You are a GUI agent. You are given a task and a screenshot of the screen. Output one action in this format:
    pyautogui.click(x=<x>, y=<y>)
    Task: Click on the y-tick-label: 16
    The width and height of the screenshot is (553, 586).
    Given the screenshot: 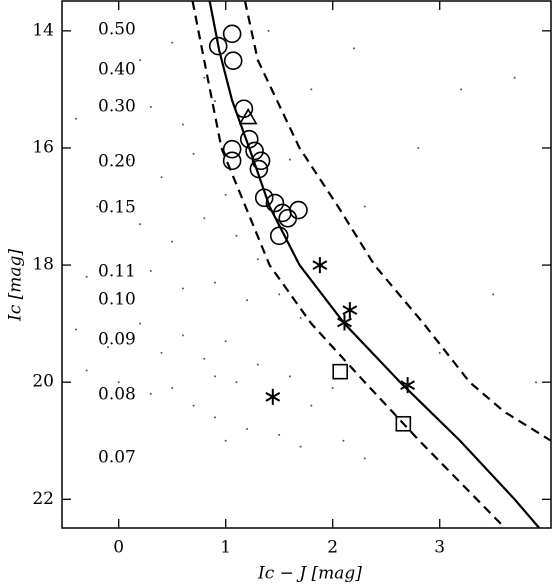 What is the action you would take?
    pyautogui.click(x=43, y=147)
    